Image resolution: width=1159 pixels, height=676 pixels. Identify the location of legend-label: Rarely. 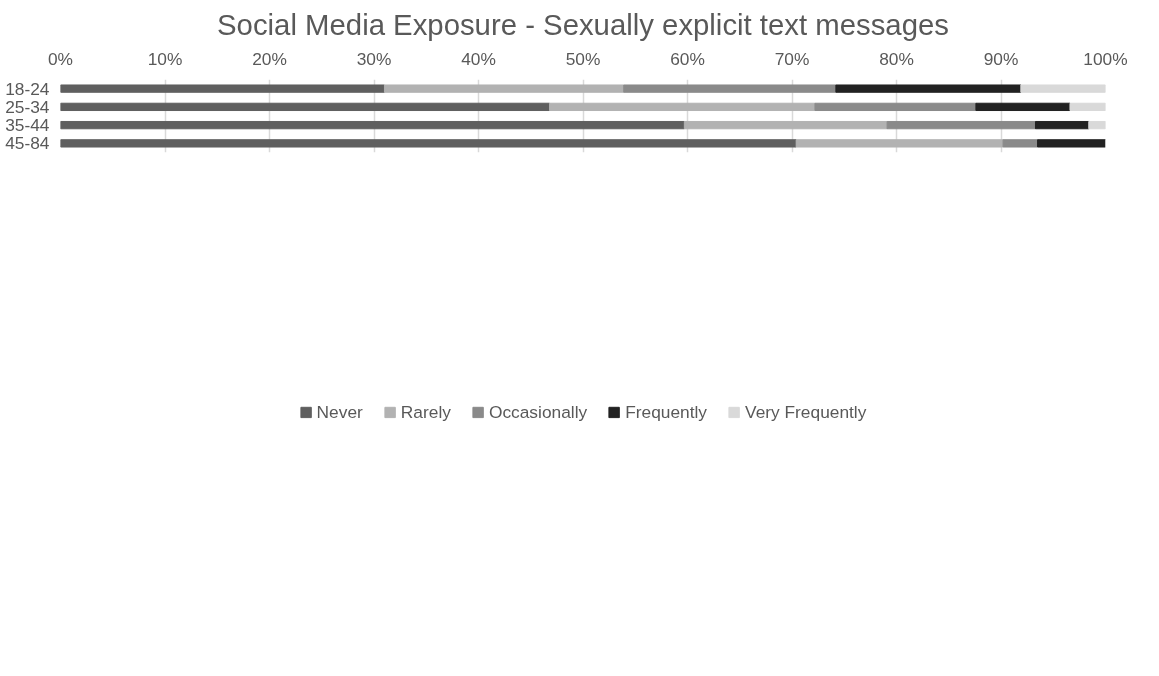
(425, 412).